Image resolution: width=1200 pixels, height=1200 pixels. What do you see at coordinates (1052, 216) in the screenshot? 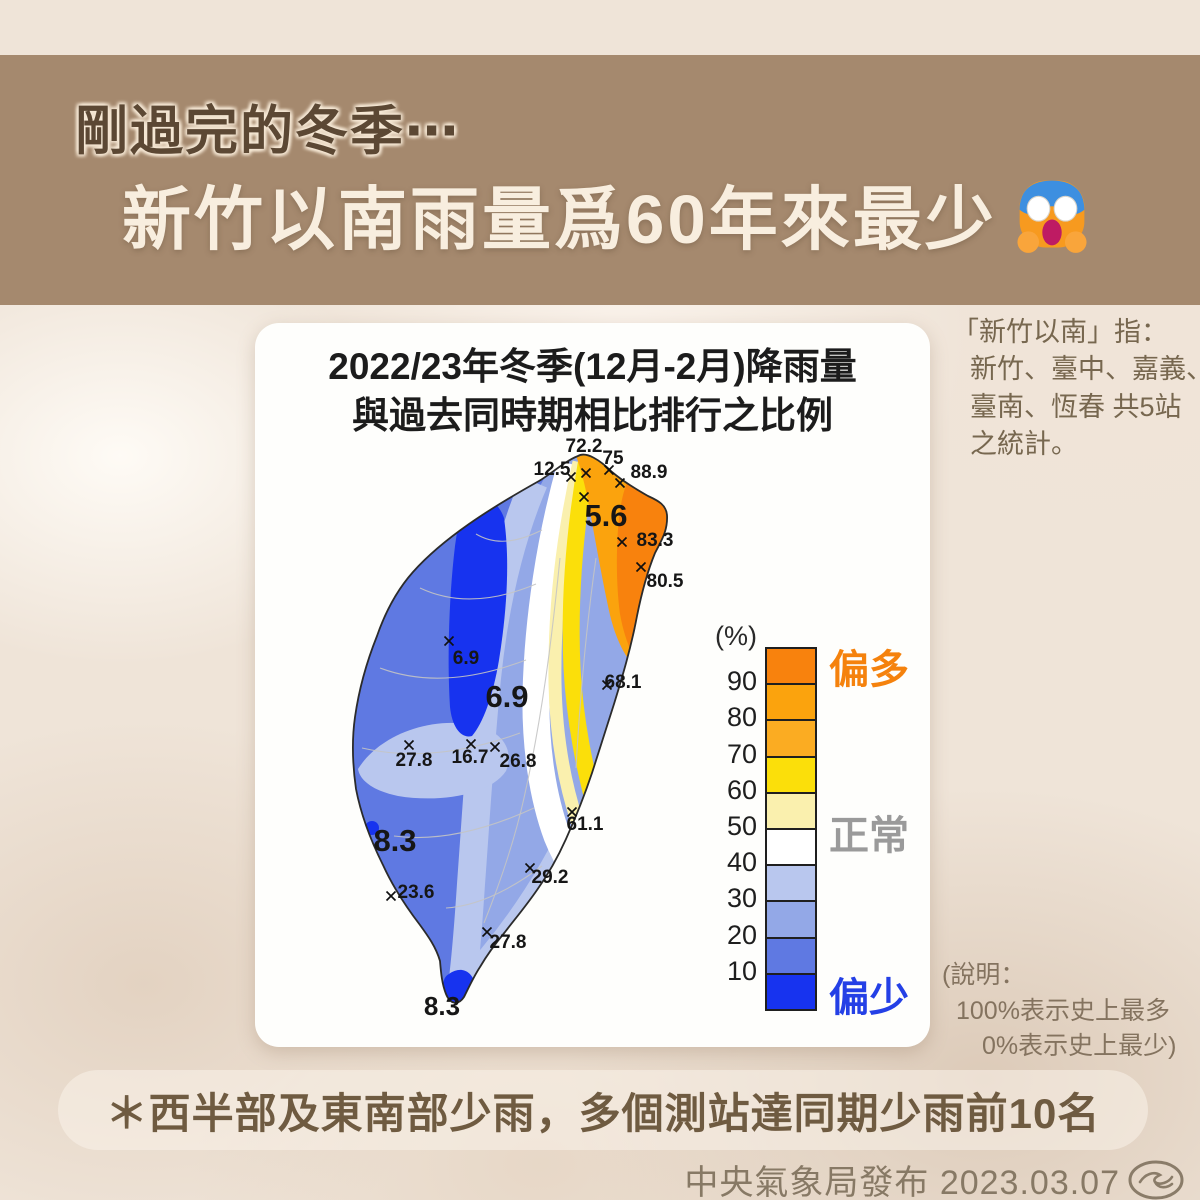
I see `face-screaming-in-fear-emoji` at bounding box center [1052, 216].